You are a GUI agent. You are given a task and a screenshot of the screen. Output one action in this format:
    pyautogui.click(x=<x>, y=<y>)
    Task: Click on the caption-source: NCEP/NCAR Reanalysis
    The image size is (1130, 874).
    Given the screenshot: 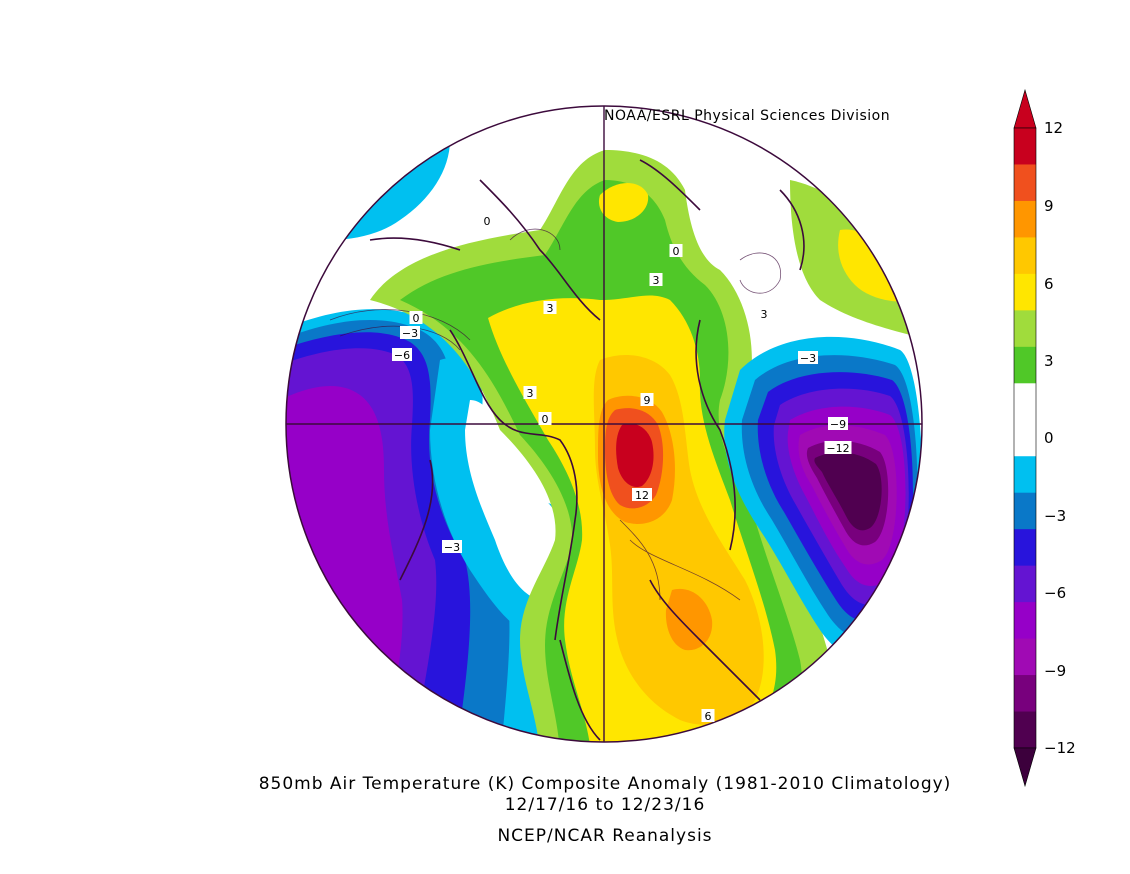 What is the action you would take?
    pyautogui.click(x=605, y=836)
    